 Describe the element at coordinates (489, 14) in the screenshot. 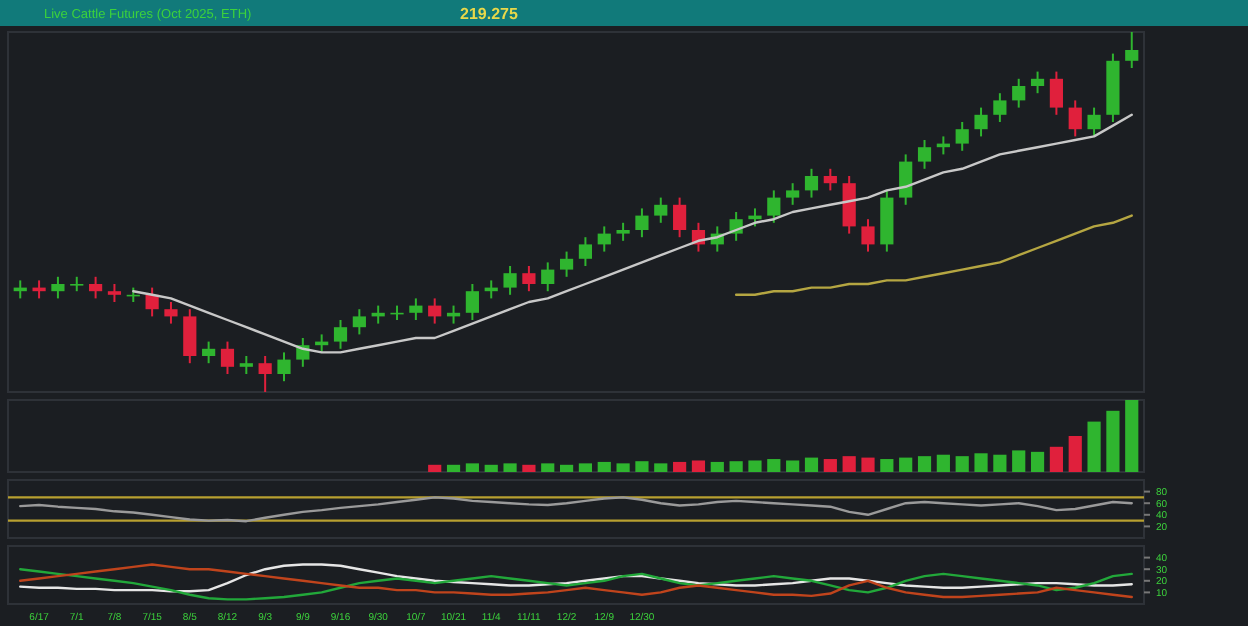

I see `chart-subtitle: 219.275` at that location.